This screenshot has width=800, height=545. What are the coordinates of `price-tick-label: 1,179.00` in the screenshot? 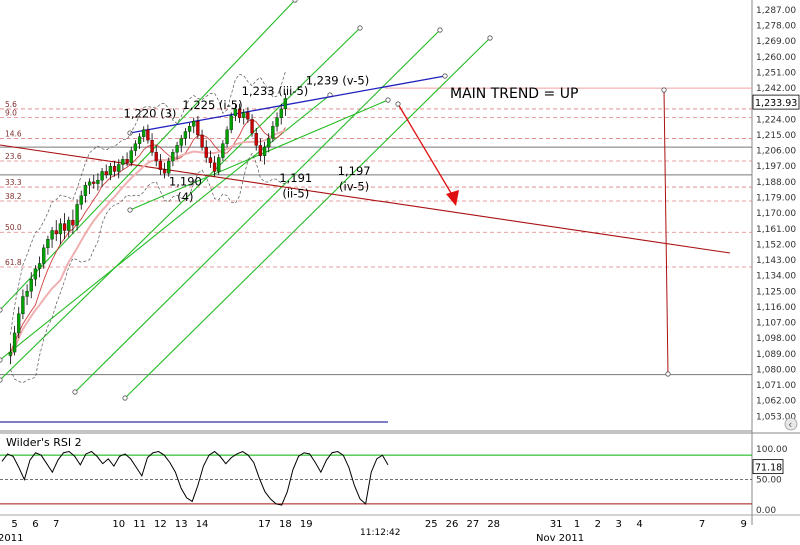 It's located at (776, 199).